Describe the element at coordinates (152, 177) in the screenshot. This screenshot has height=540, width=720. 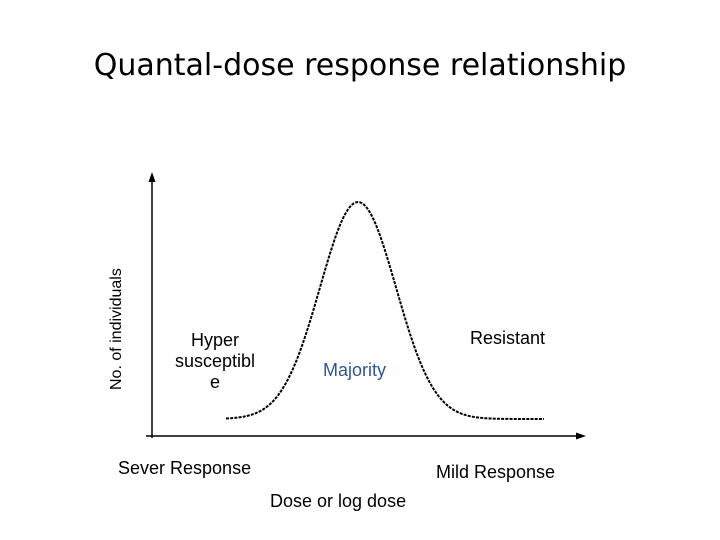
I see `y-axis-arrow` at that location.